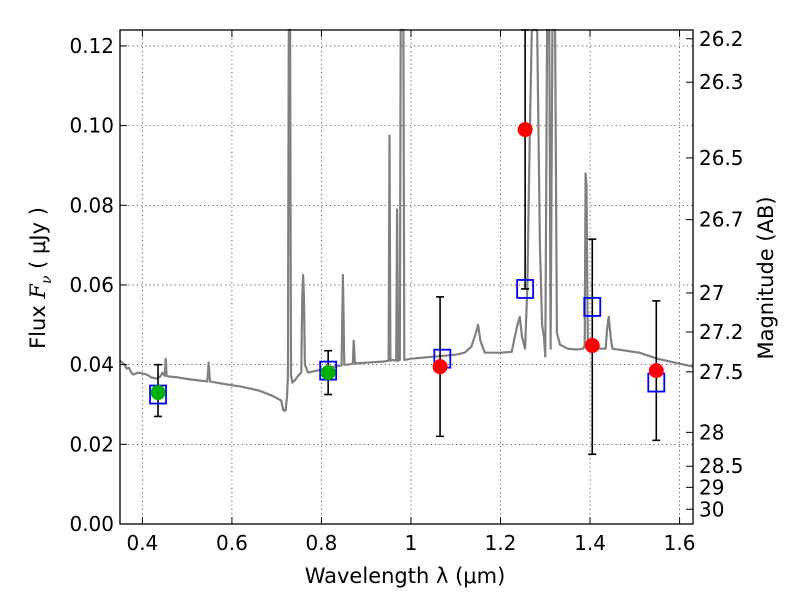 The height and width of the screenshot is (600, 800). I want to click on x-axis-label: Wavelength λ (μm), so click(405, 576).